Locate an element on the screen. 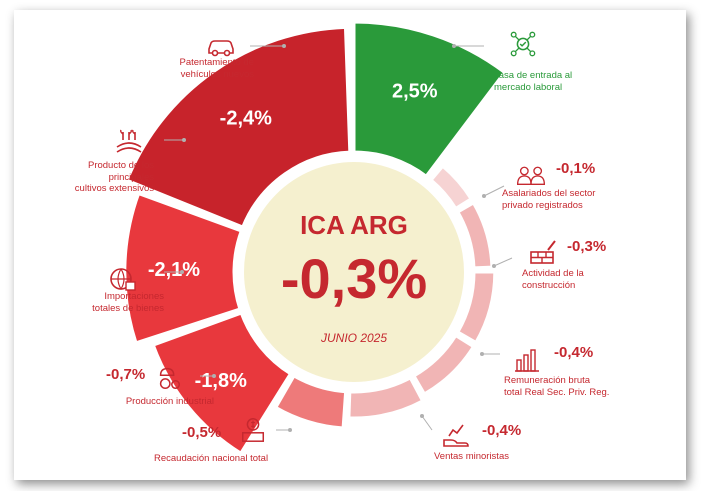 This screenshot has height=491, width=705. label-industria: Producción industrial is located at coordinates (169, 401).